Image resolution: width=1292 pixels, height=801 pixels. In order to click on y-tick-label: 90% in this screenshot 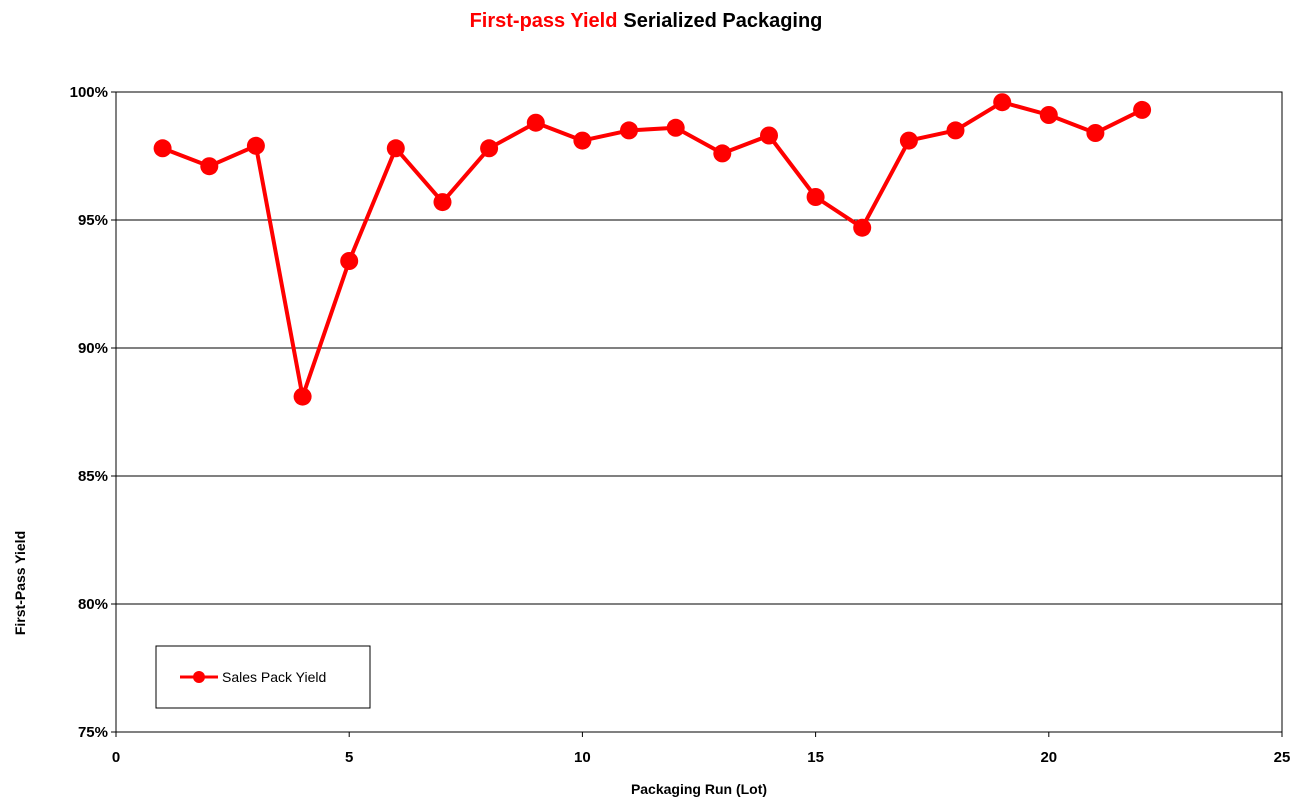, I will do `click(93, 348)`.